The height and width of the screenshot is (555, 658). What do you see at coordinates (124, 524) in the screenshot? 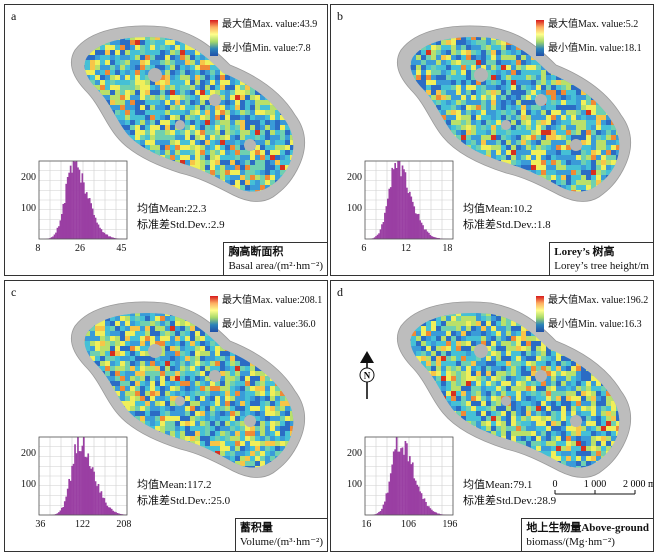
I see `hist-x-tick: 208` at bounding box center [124, 524].